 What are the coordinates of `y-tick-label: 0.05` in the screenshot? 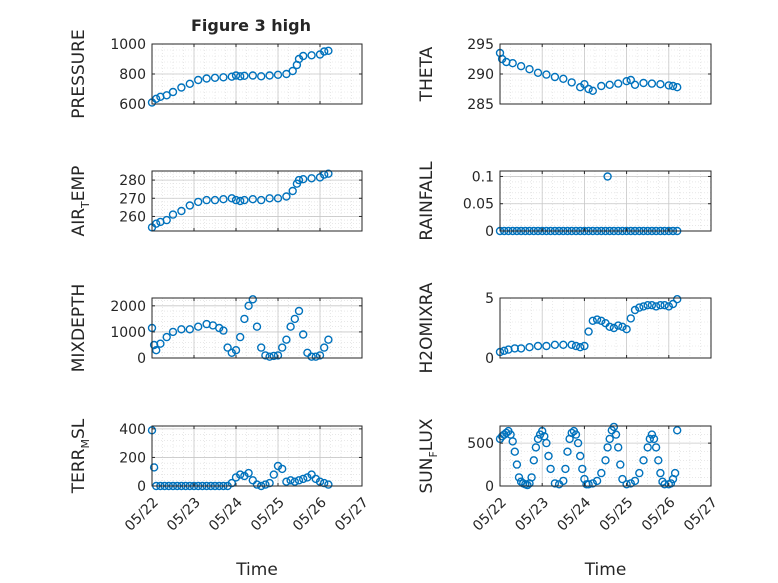 It's located at (478, 205).